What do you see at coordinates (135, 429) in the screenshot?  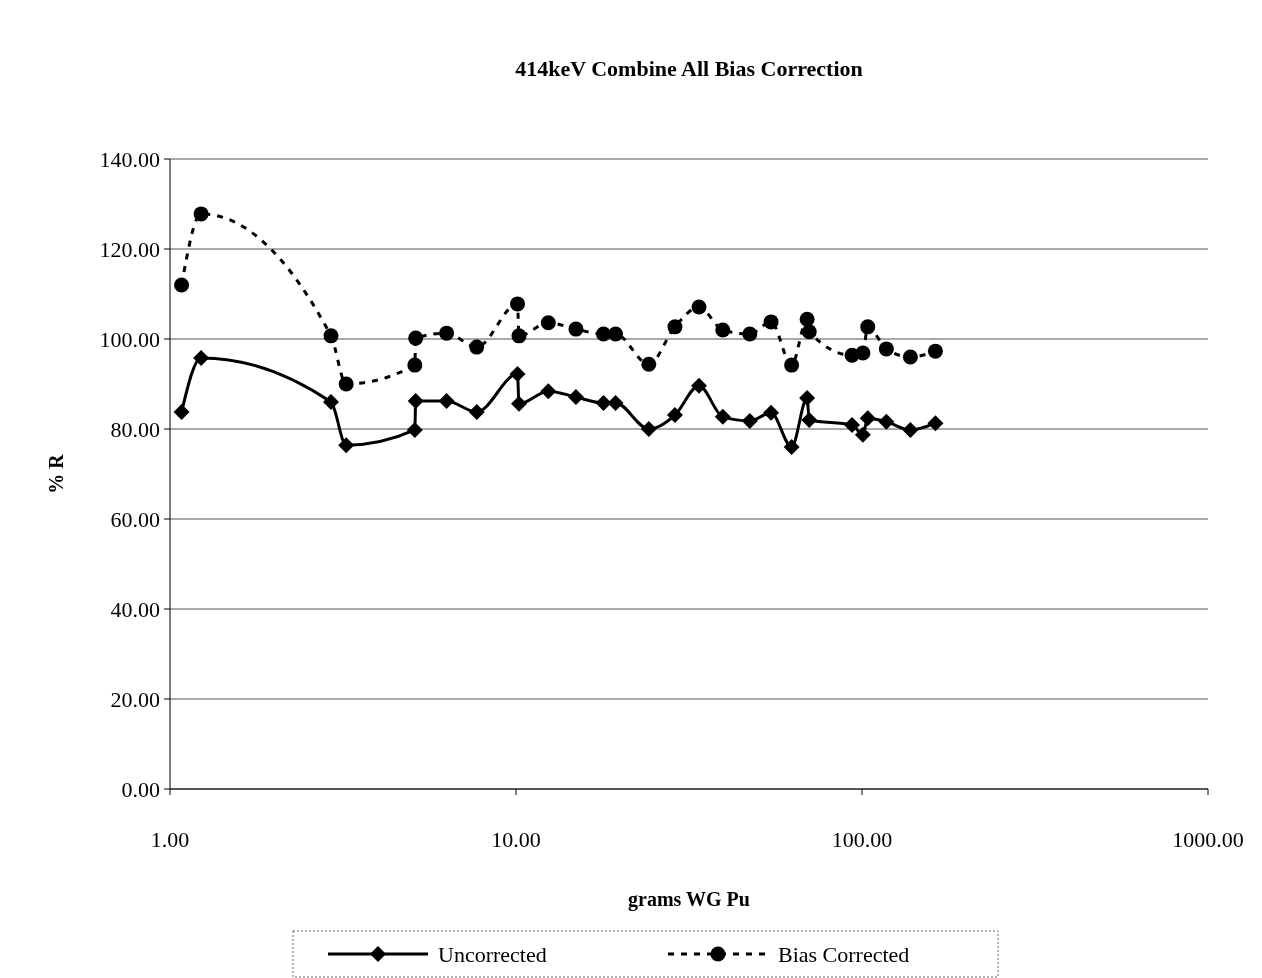 I see `y-tick-label: 80.00` at bounding box center [135, 429].